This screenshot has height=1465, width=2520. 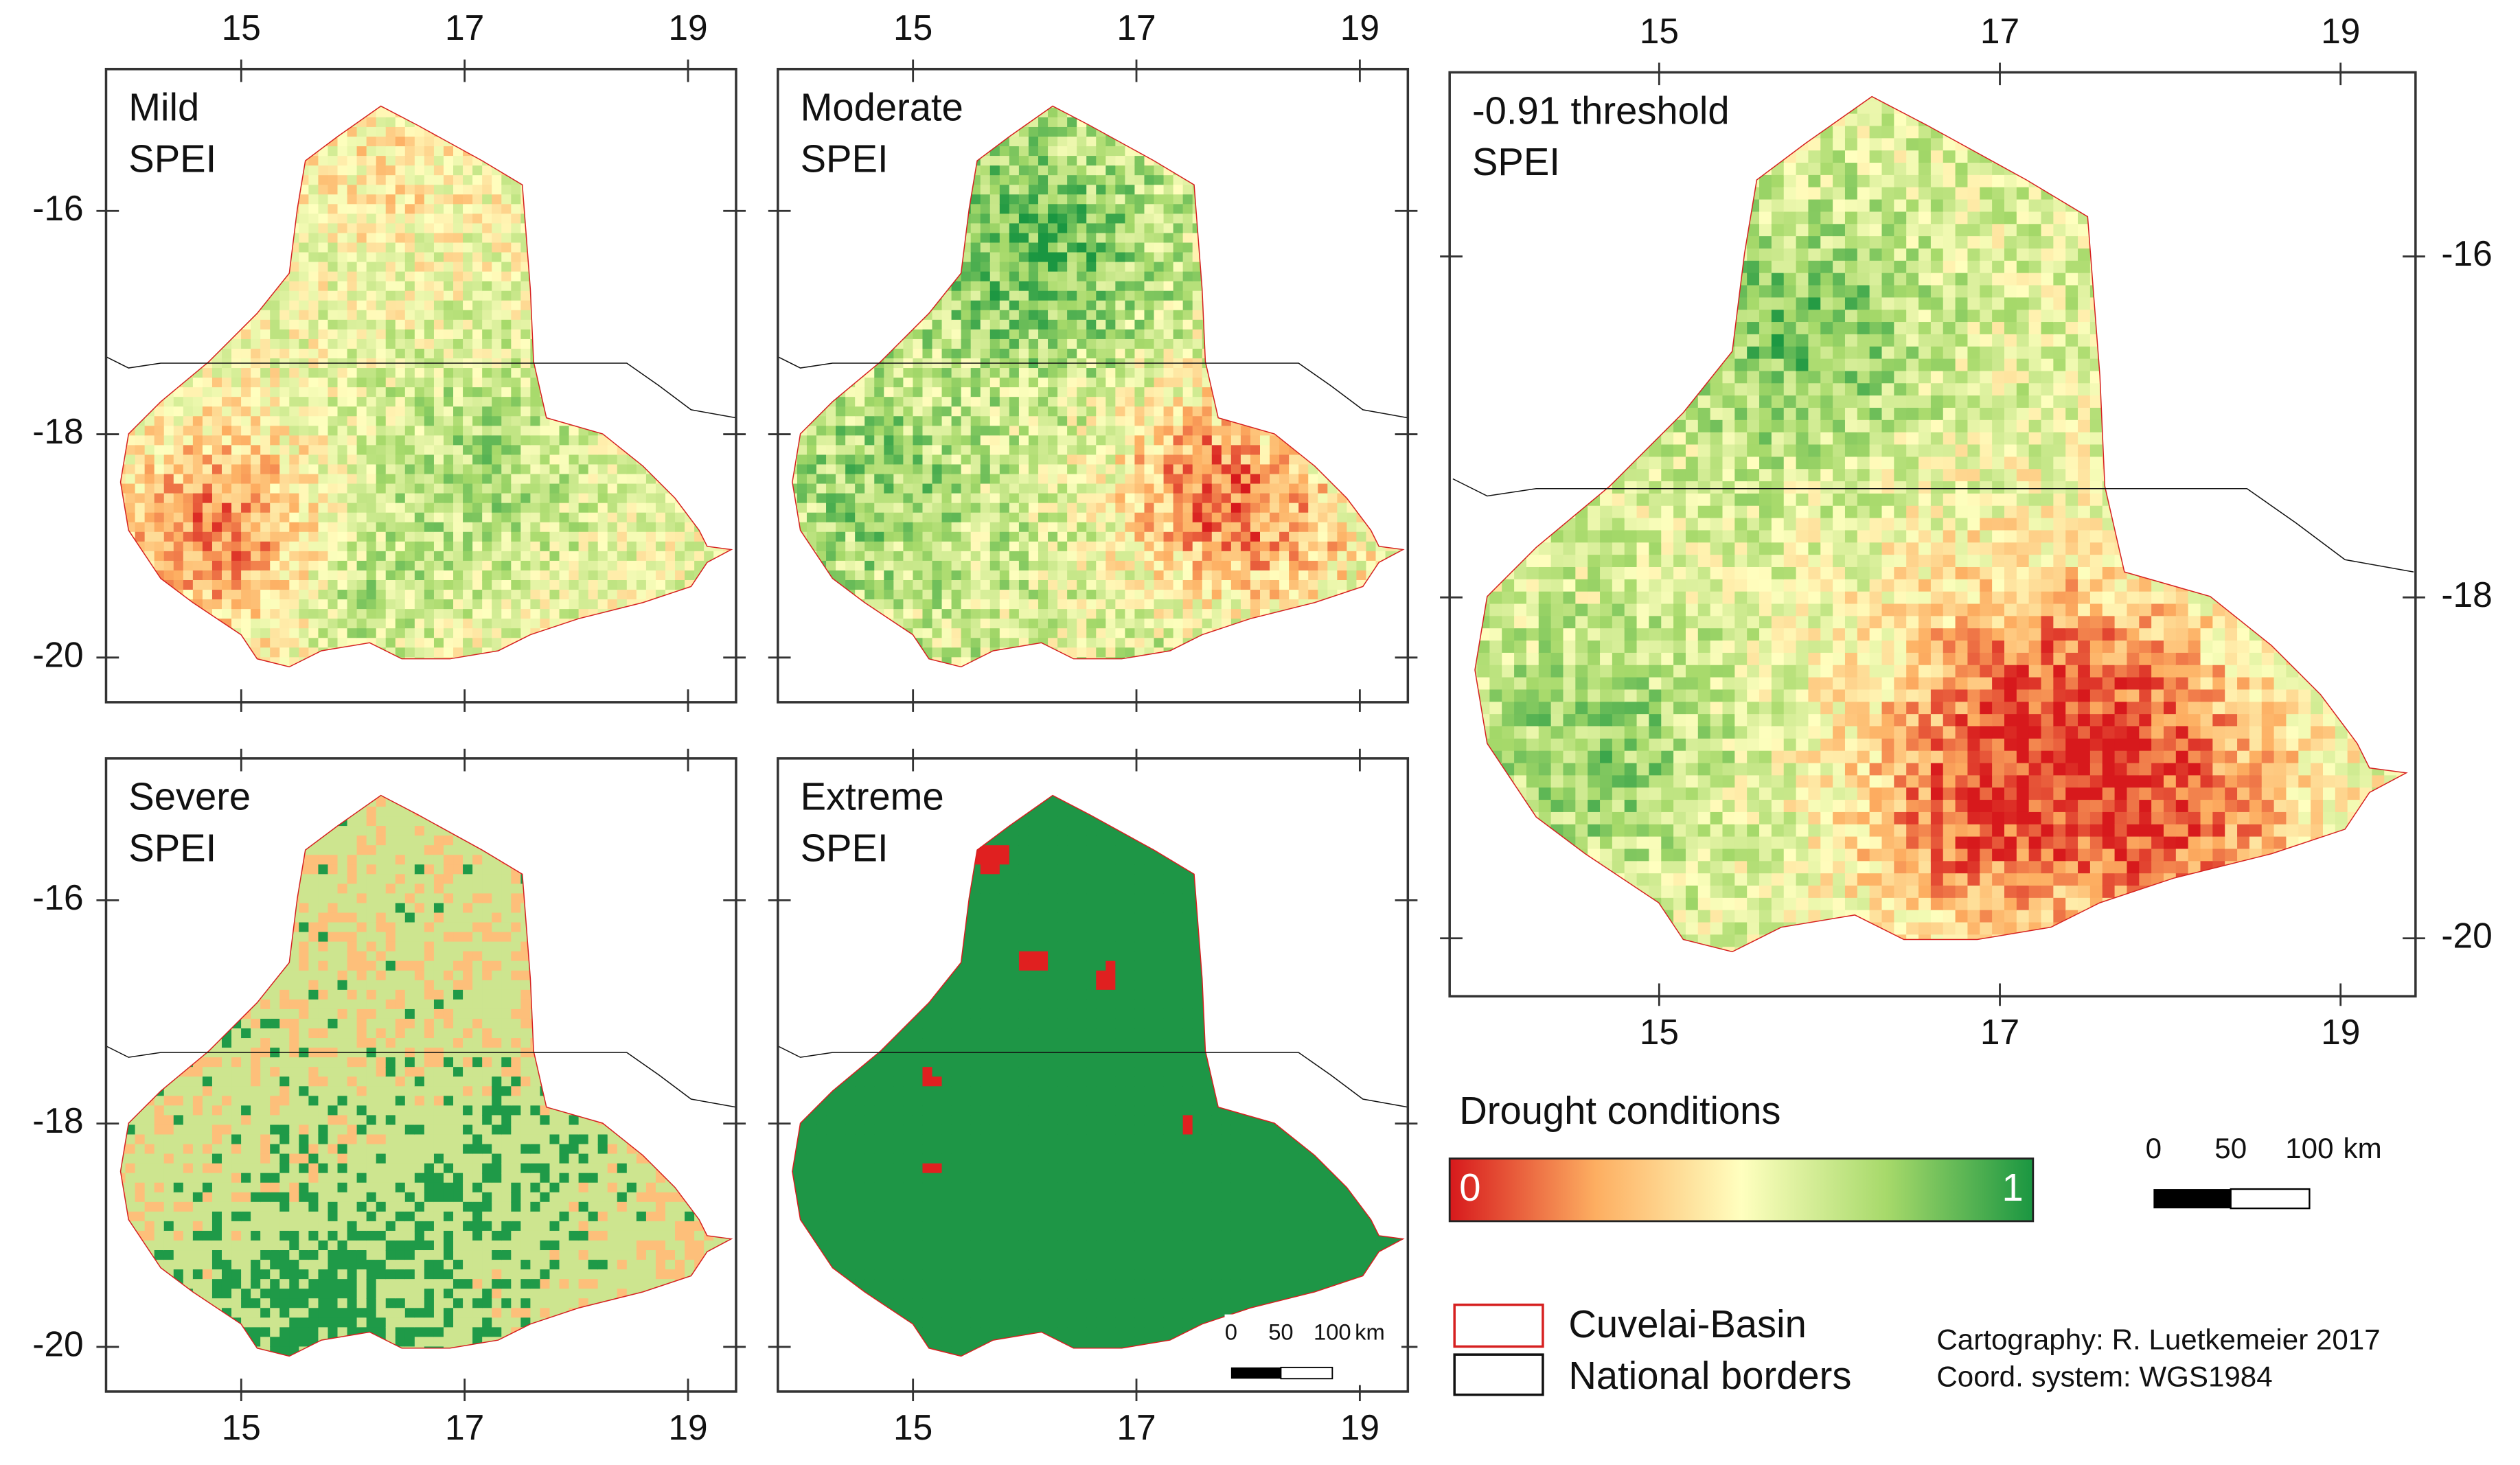 What do you see at coordinates (426, 386) in the screenshot?
I see `basin-outline` at bounding box center [426, 386].